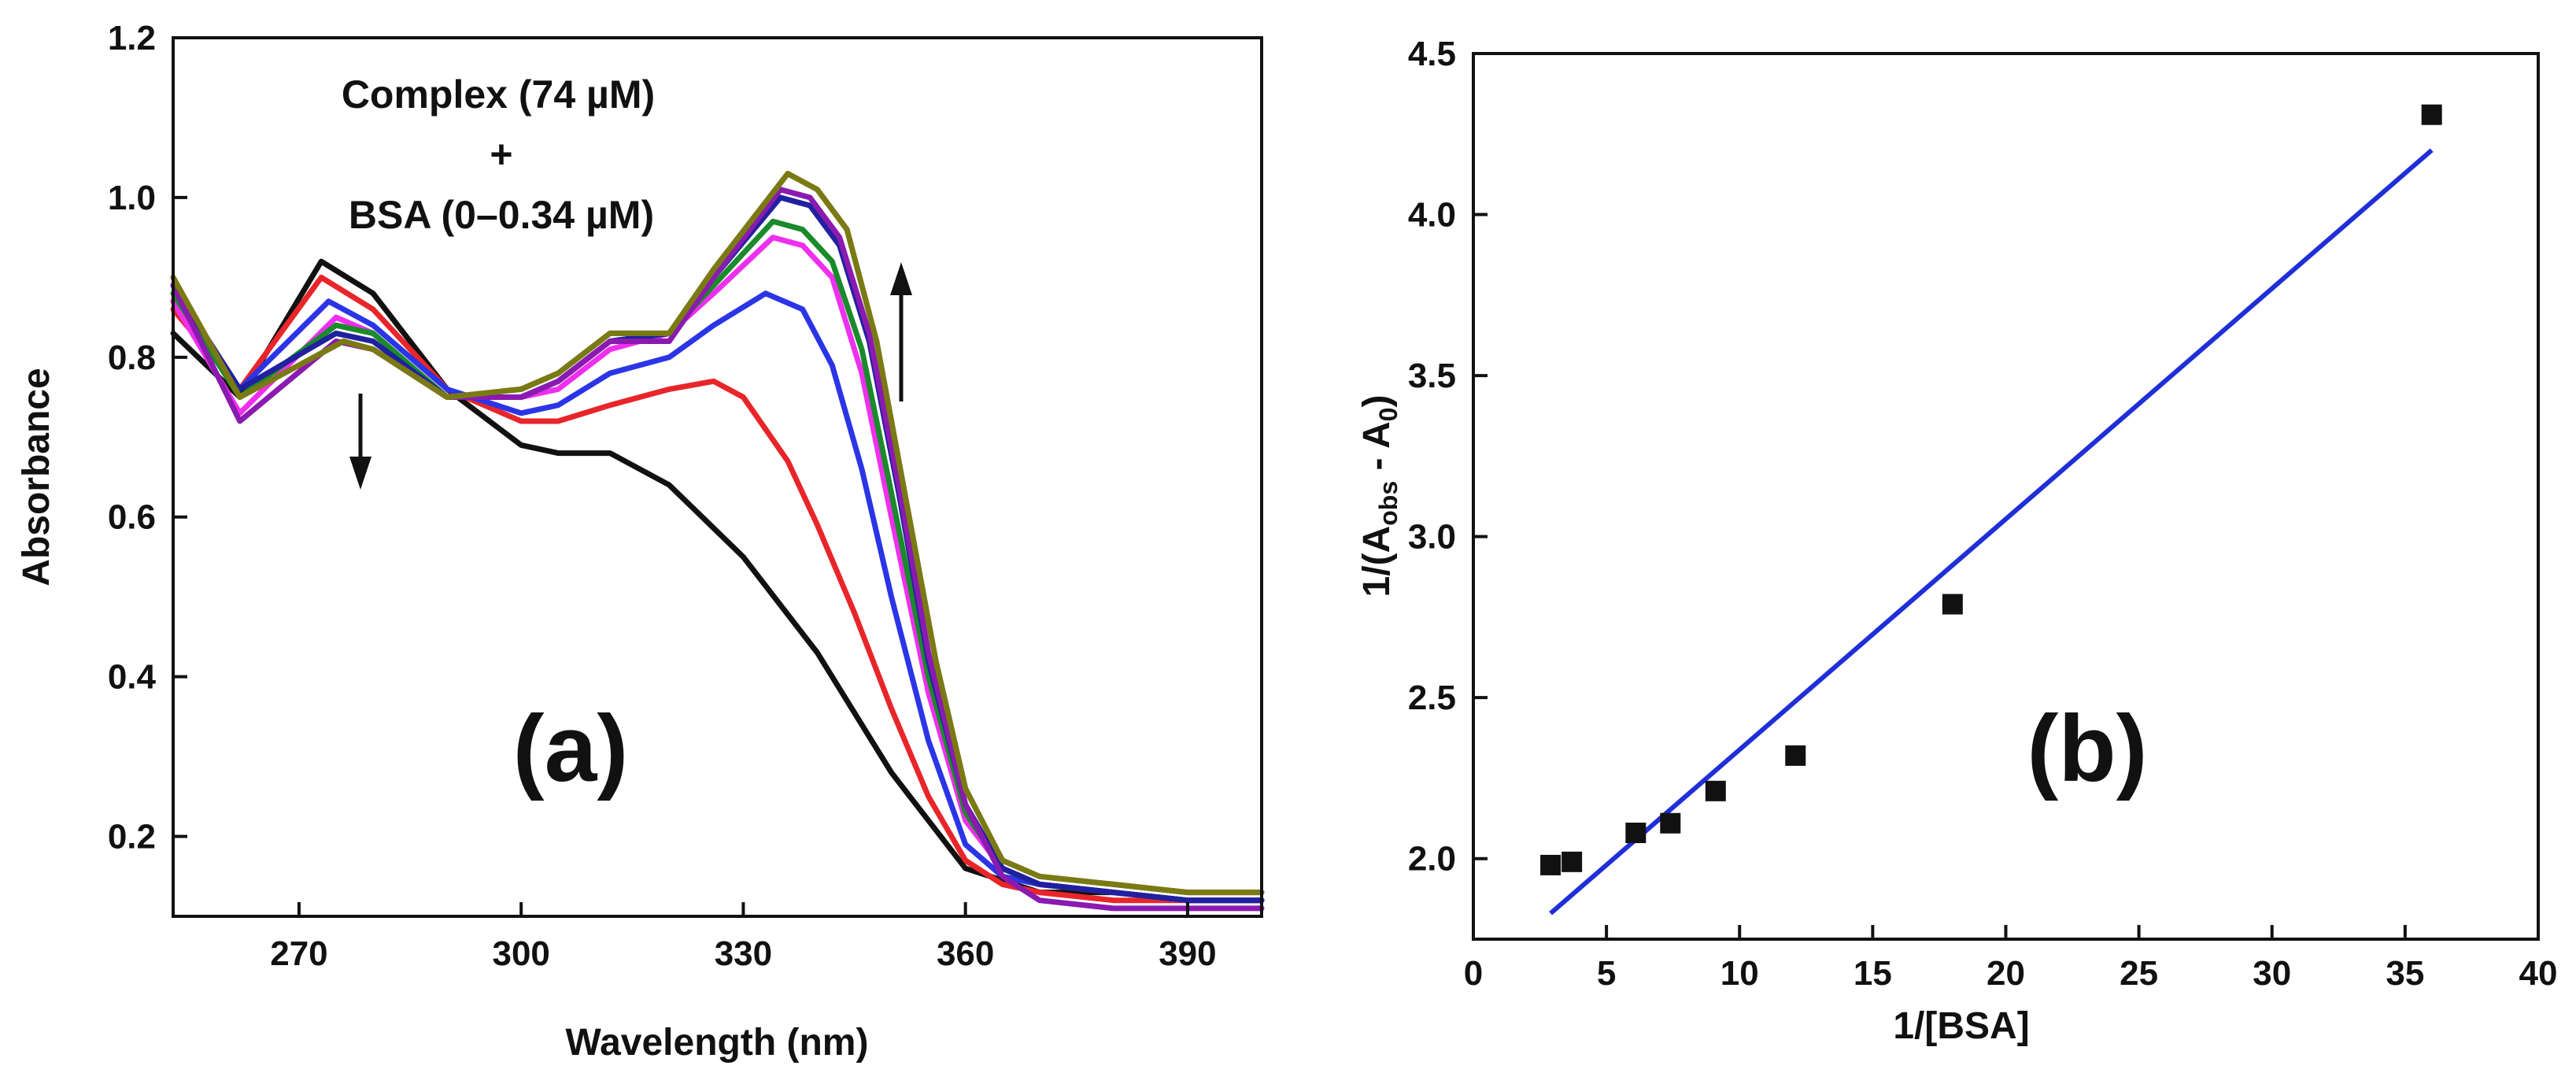  What do you see at coordinates (132, 677) in the screenshot?
I see `panel-a-y-tick-label: 0.4` at bounding box center [132, 677].